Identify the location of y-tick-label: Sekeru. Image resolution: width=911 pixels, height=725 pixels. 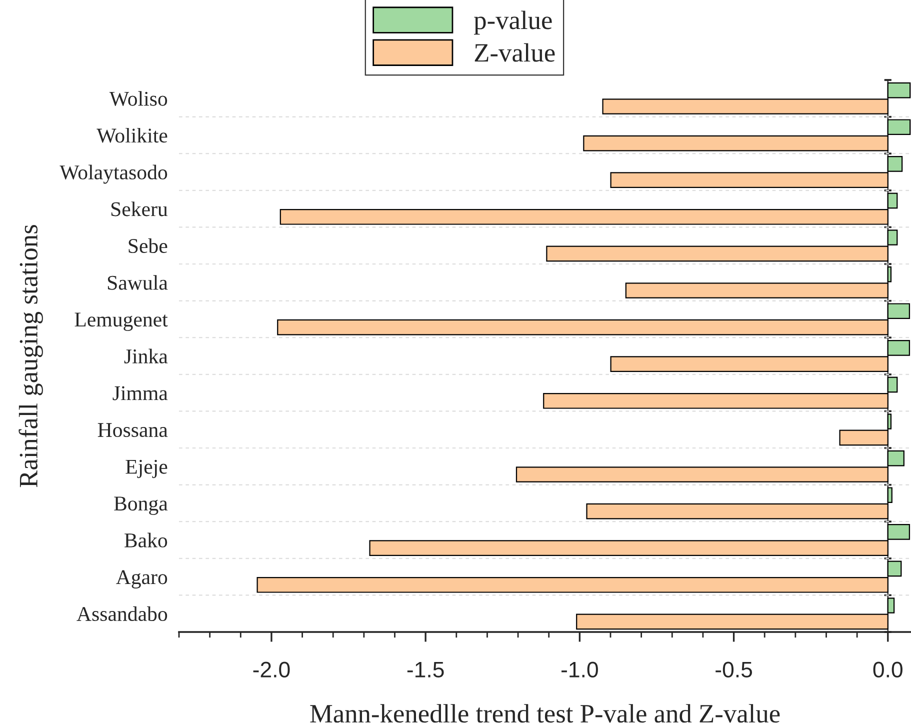
(139, 209).